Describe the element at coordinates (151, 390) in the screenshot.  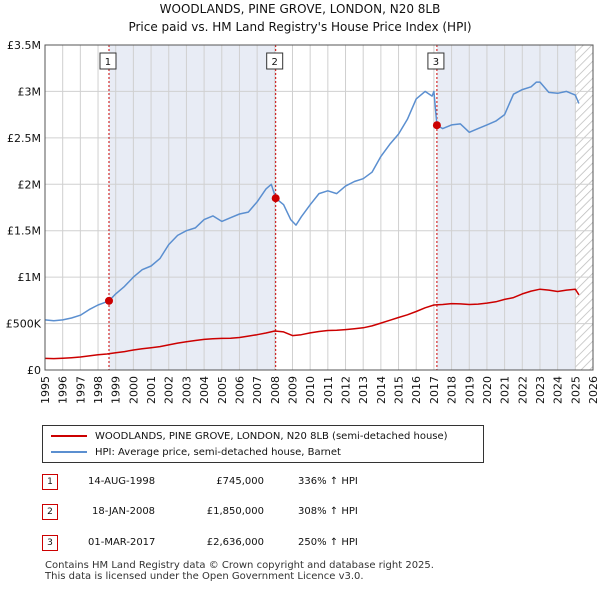
I see `x-tick-label: 2001` at that location.